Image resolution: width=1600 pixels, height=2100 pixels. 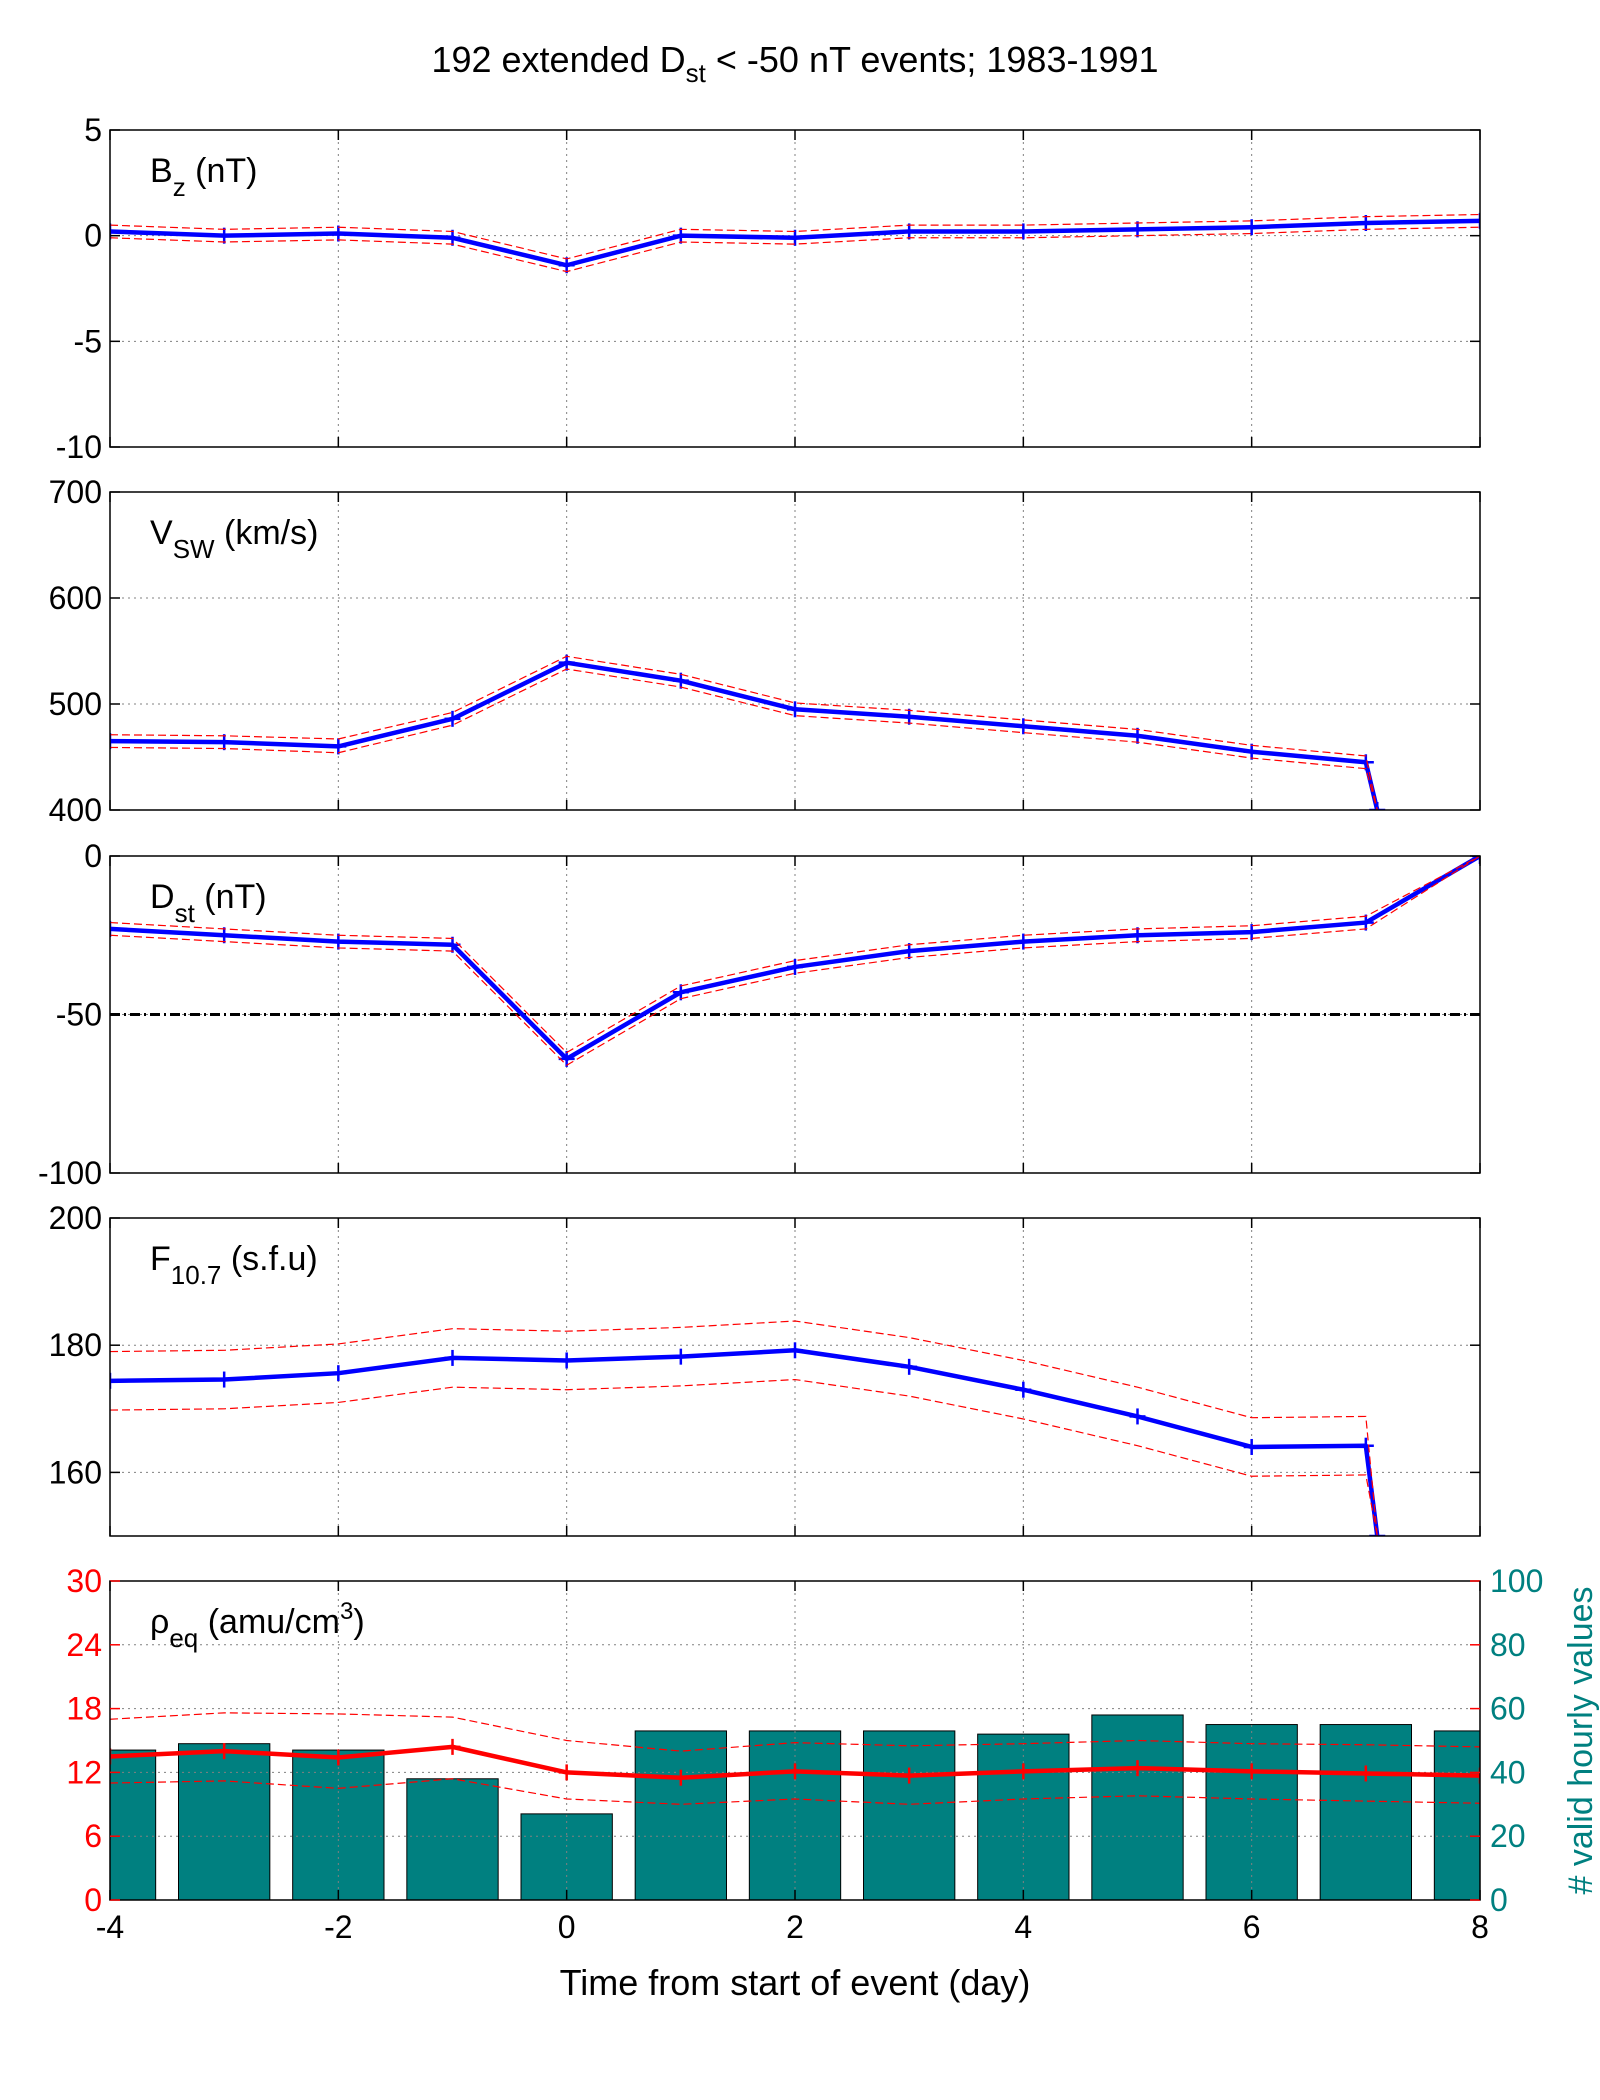 What do you see at coordinates (84, 1772) in the screenshot?
I see `y-tick-label: 12` at bounding box center [84, 1772].